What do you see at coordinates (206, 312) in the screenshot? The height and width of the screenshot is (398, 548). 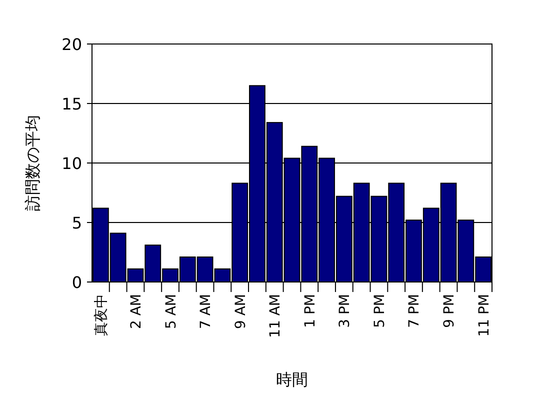 I see `x-tick-label: 7 AM` at bounding box center [206, 312].